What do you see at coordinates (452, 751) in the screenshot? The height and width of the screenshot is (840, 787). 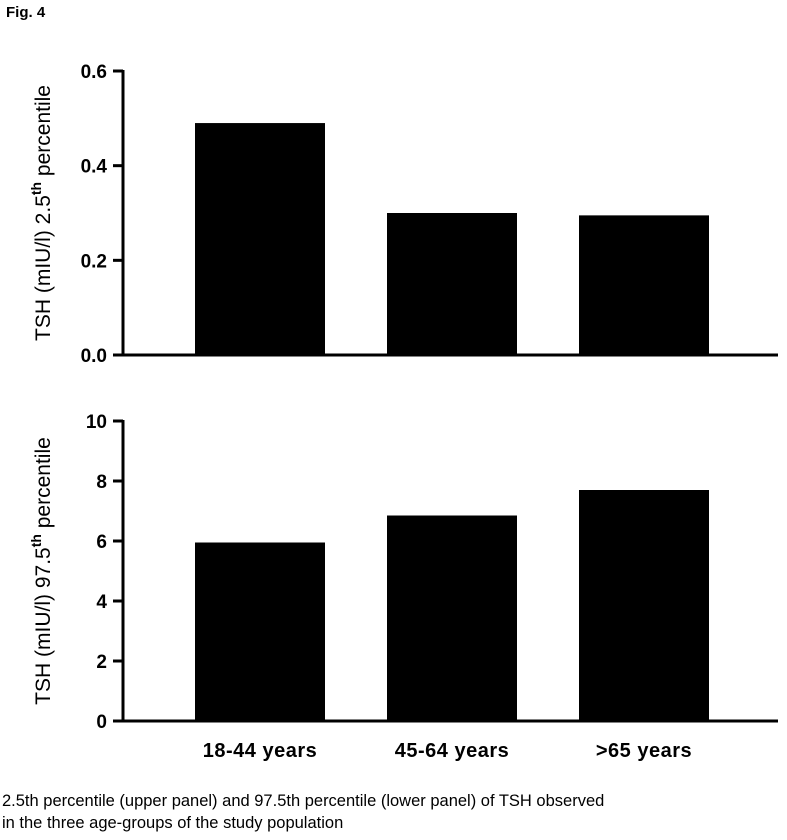 I see `x-category-label-2: 45-64 years` at bounding box center [452, 751].